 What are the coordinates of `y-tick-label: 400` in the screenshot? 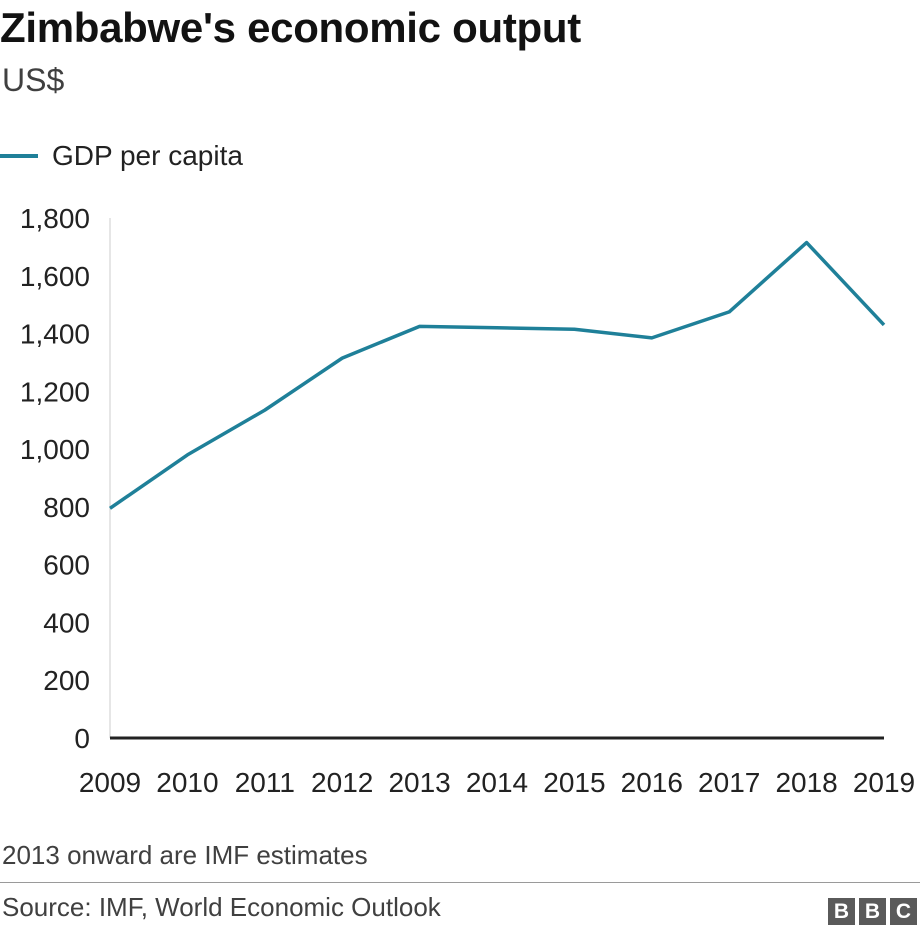 It's located at (66, 622).